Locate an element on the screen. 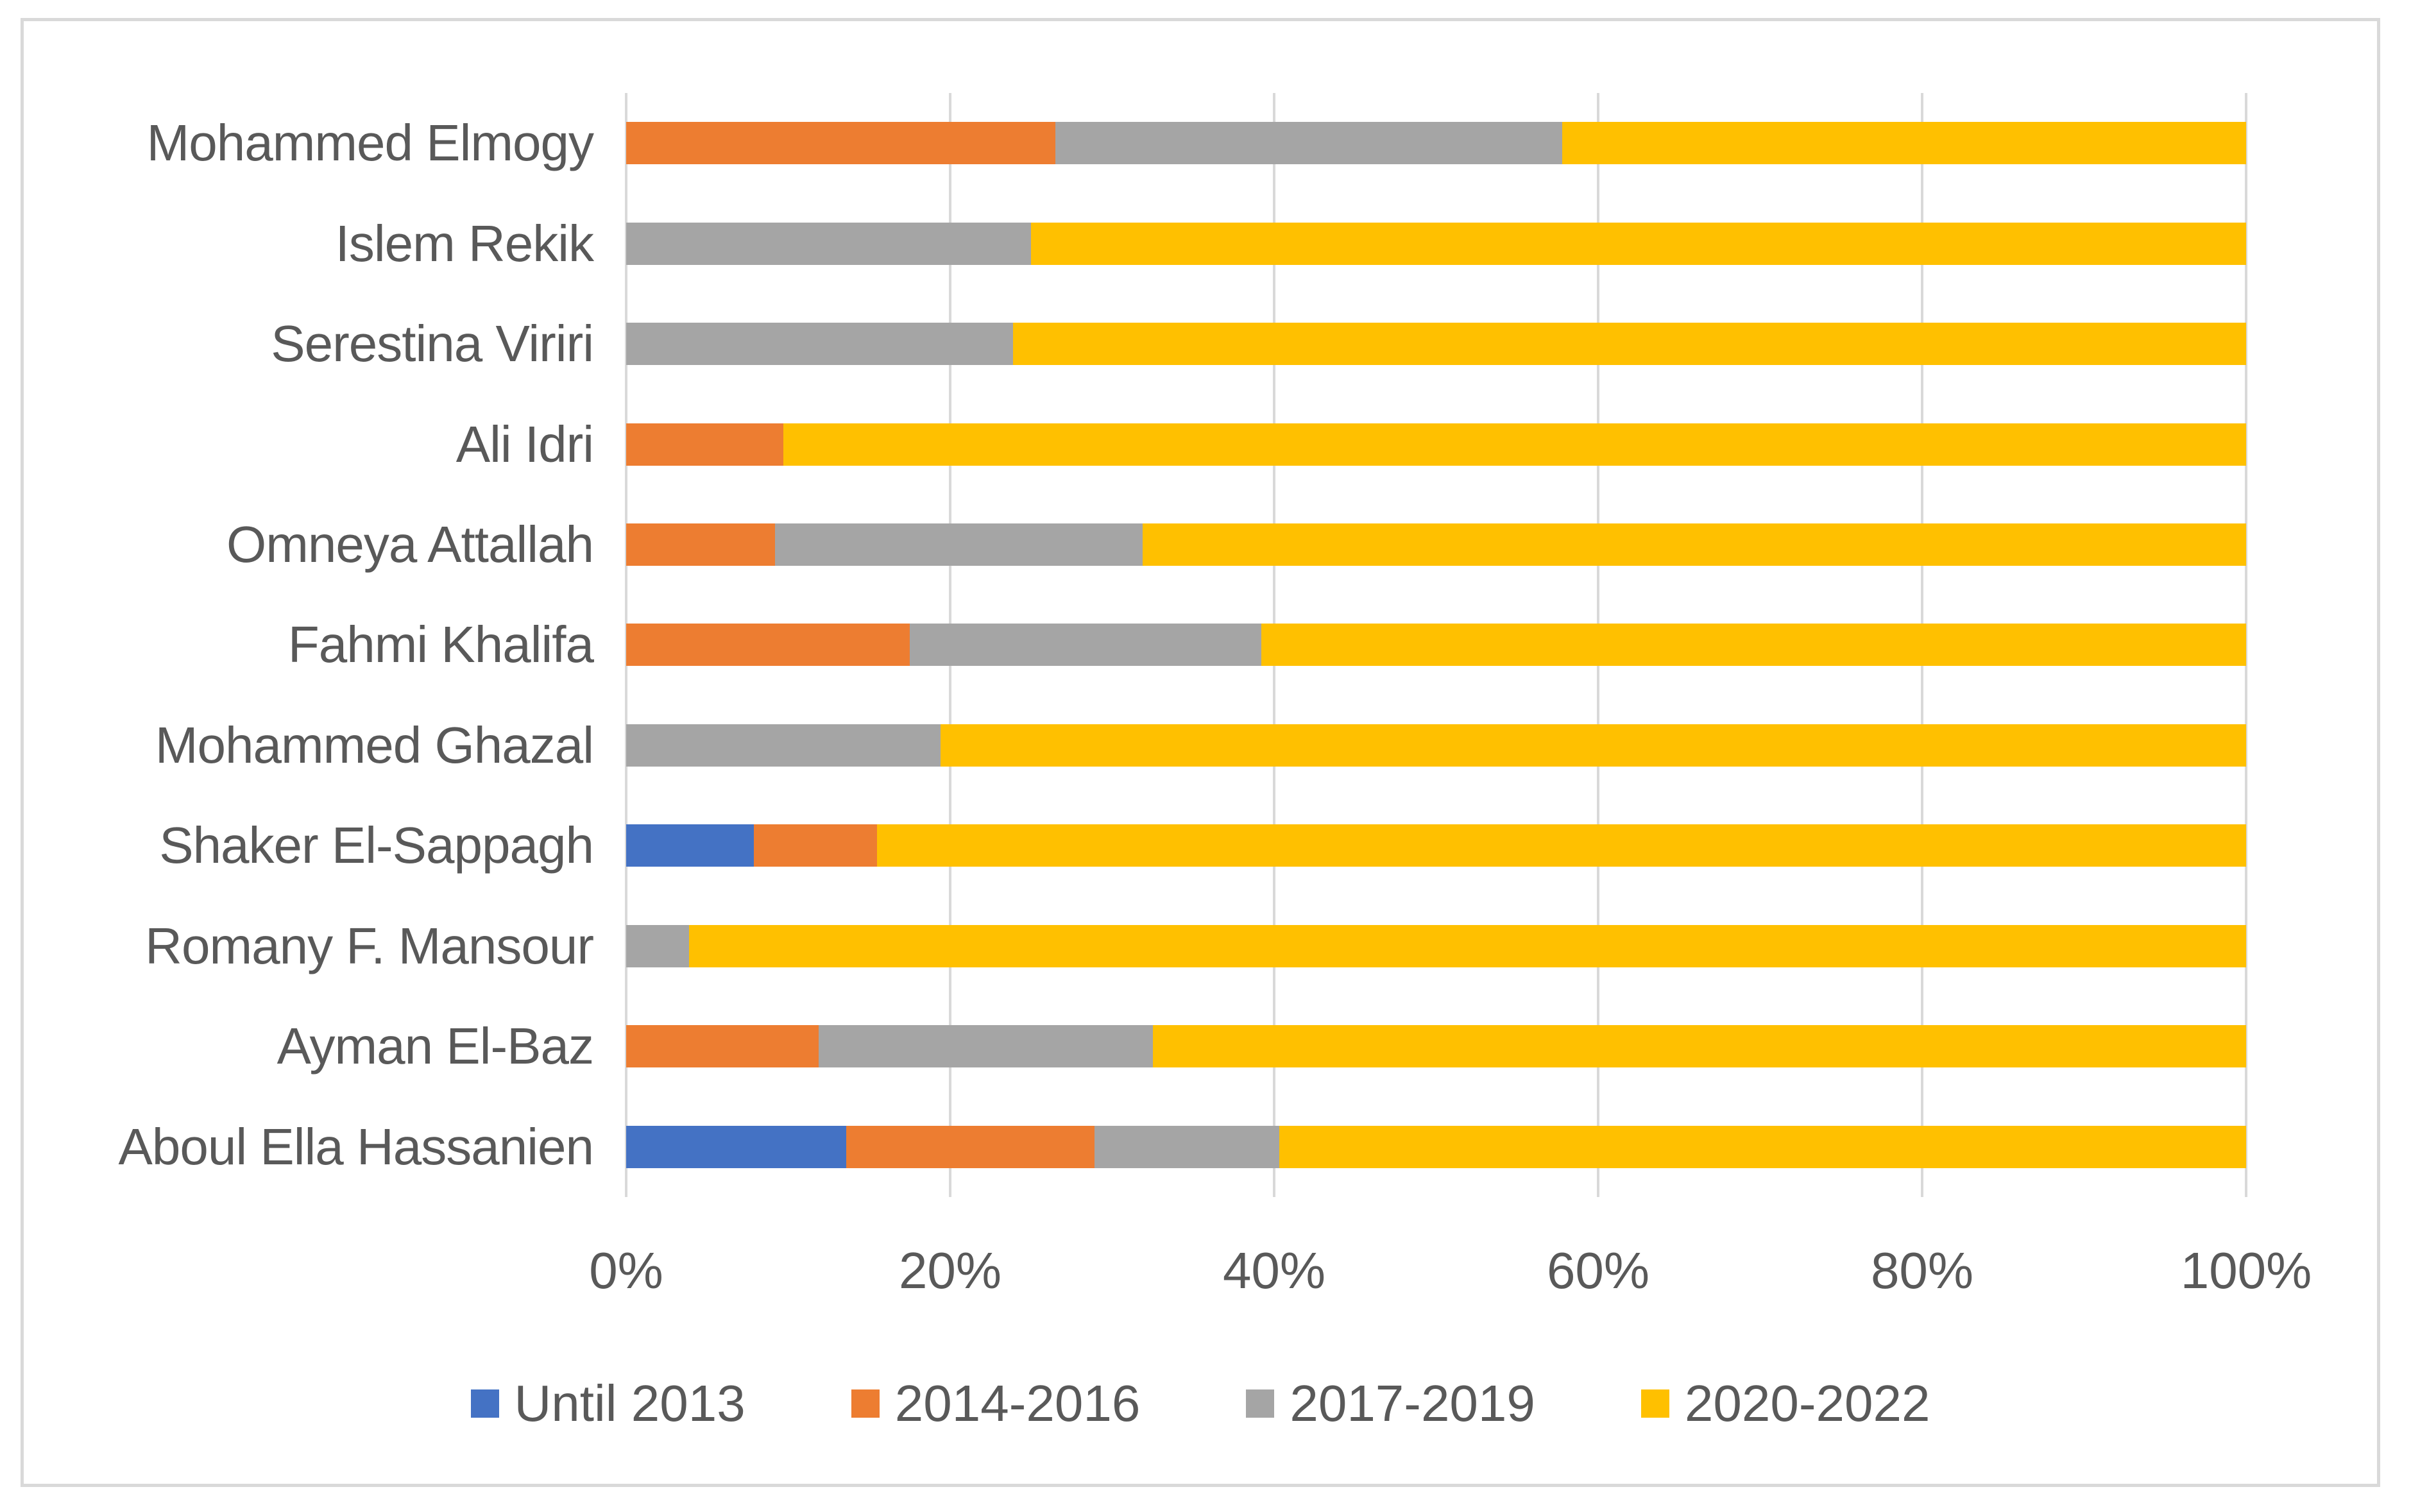  category-label: Mohammed Ghazal is located at coordinates (374, 745).